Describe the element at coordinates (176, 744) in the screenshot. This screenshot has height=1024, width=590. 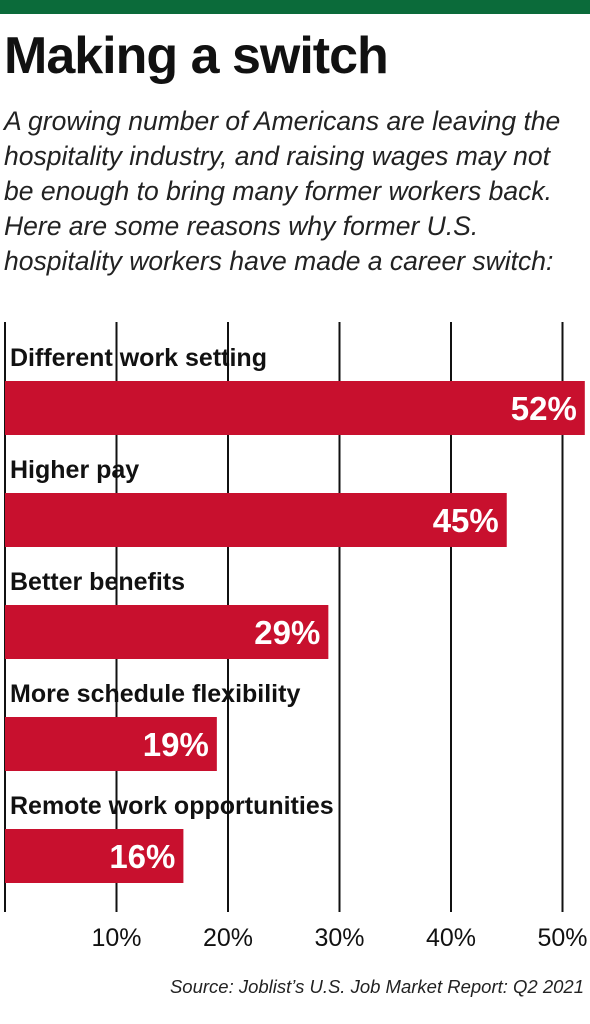
I see `bar-value-label: 19%` at that location.